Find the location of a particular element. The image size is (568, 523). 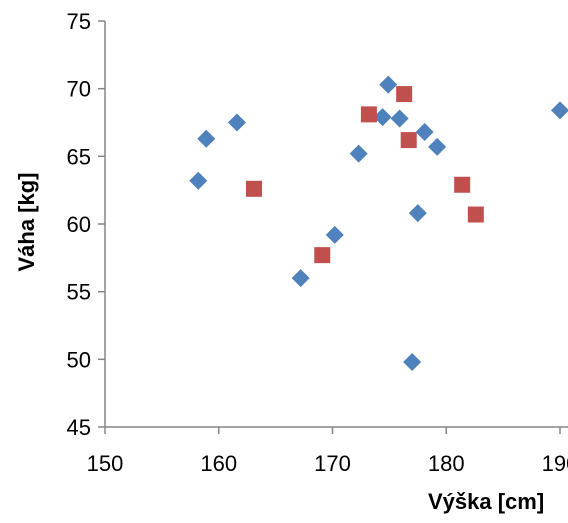

y-axis-title: Váha [kg] is located at coordinates (26, 221).